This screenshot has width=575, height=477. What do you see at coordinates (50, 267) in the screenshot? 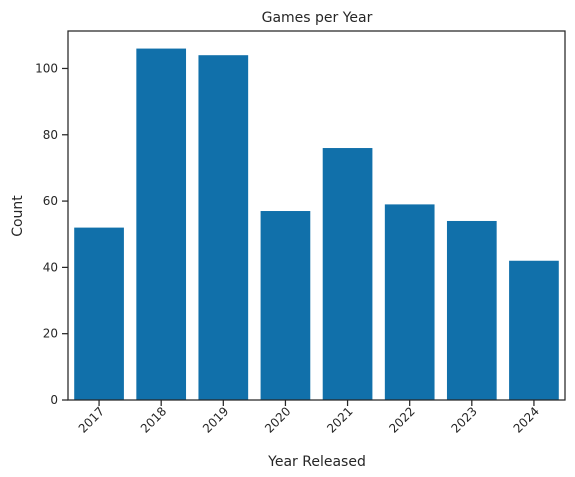
I see `y-tick-label: 40` at bounding box center [50, 267].